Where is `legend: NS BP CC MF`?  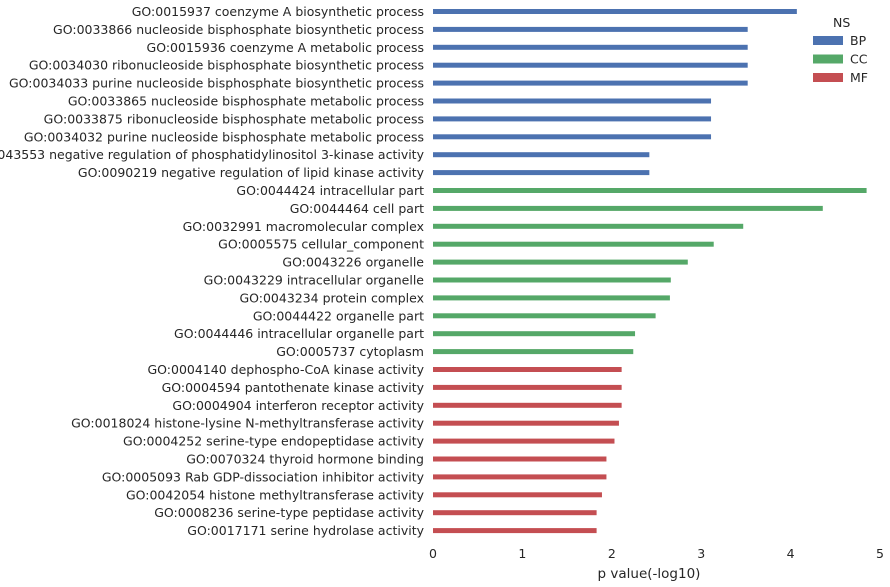
legend: NS BP CC MF is located at coordinates (840, 50).